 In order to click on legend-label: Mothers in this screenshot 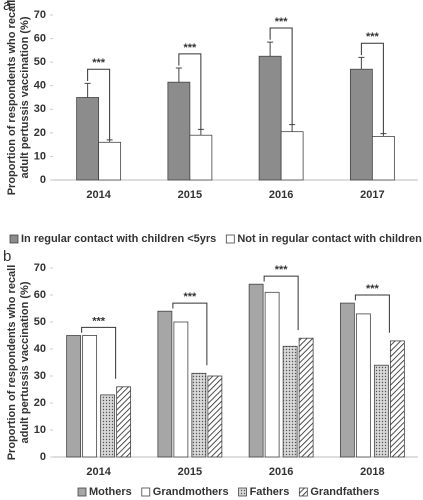, I will do `click(110, 492)`.